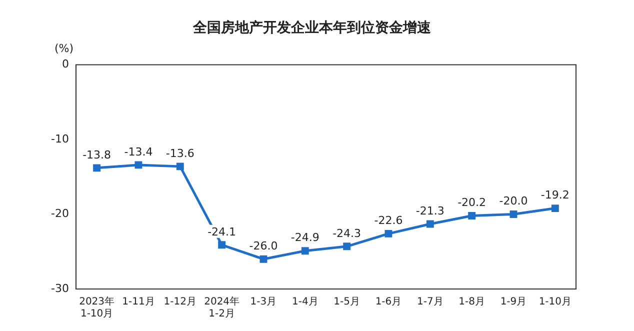 The image size is (634, 331). What do you see at coordinates (347, 302) in the screenshot?
I see `x-tick-label: 1-5月` at bounding box center [347, 302].